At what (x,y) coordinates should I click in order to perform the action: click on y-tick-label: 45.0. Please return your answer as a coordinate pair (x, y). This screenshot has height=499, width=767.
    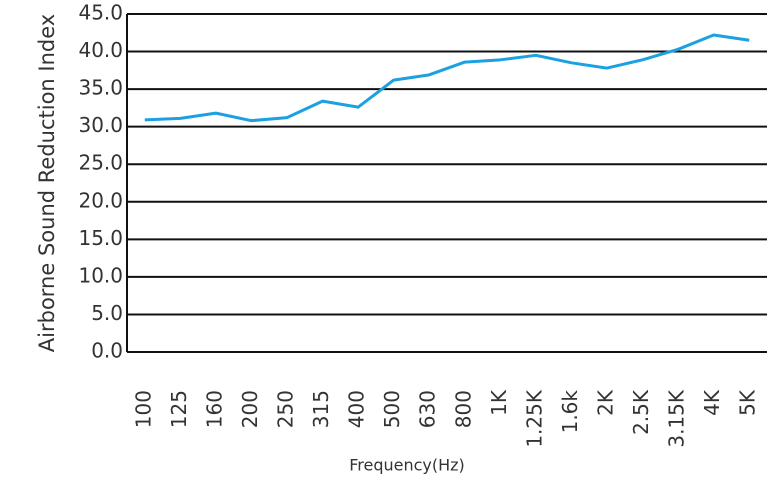
    Looking at the image, I should click on (100, 13).